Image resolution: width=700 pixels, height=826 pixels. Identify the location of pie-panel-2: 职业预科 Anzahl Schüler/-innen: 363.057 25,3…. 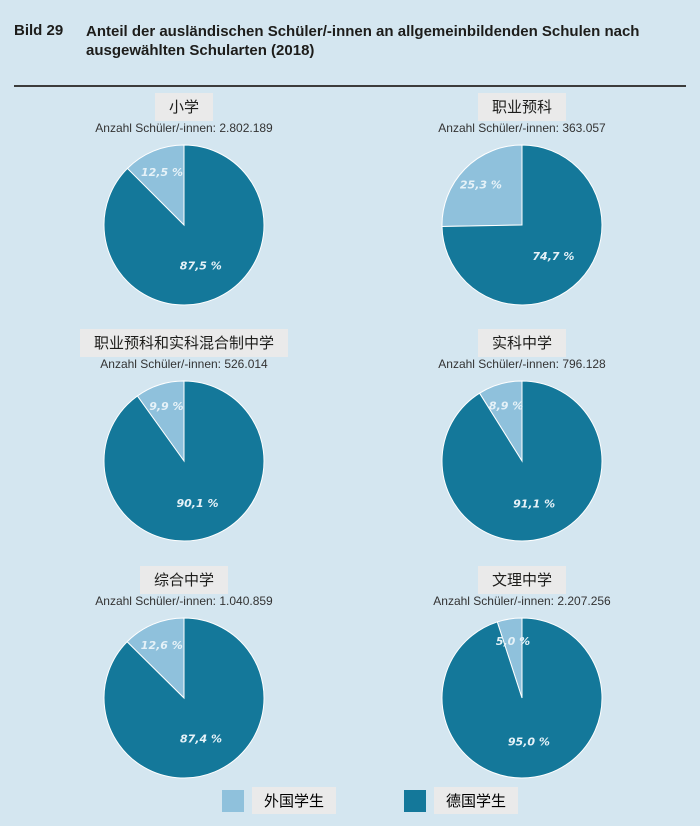
(522, 208).